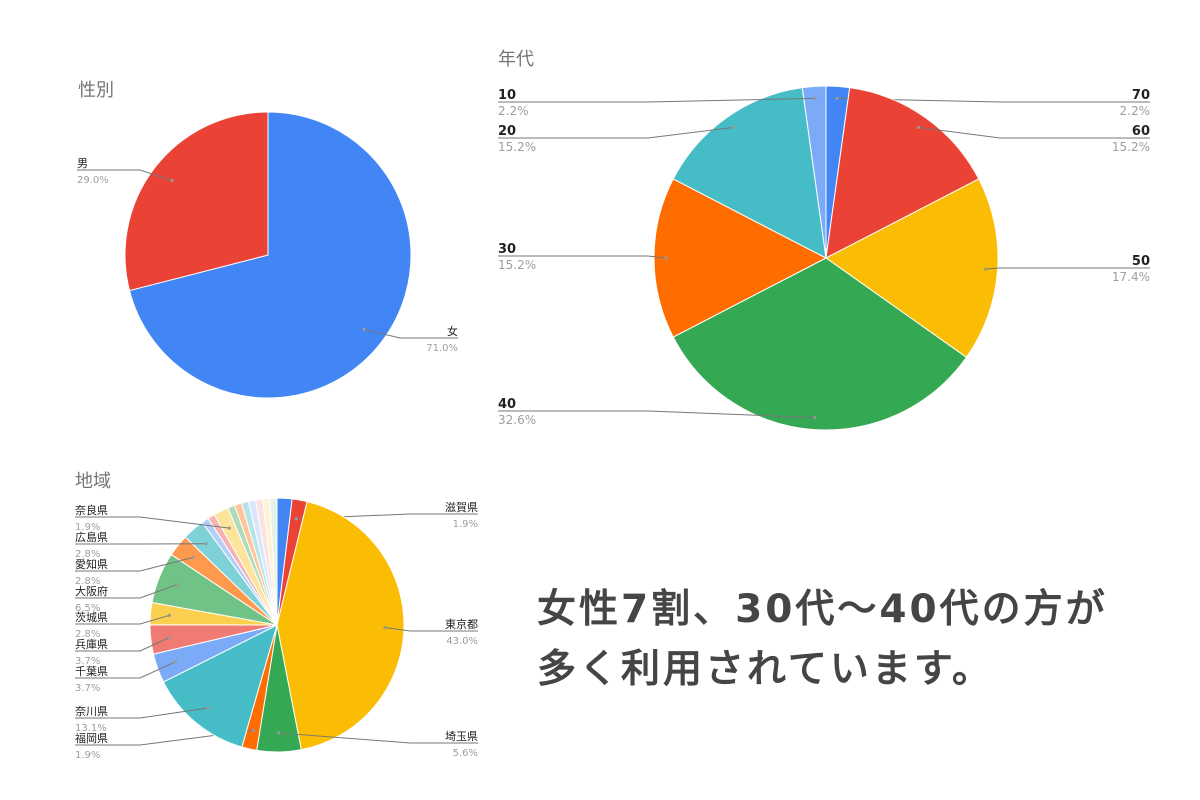 This screenshot has height=800, width=1200. What do you see at coordinates (91, 510) in the screenshot?
I see `slice-label: 奈良県` at bounding box center [91, 510].